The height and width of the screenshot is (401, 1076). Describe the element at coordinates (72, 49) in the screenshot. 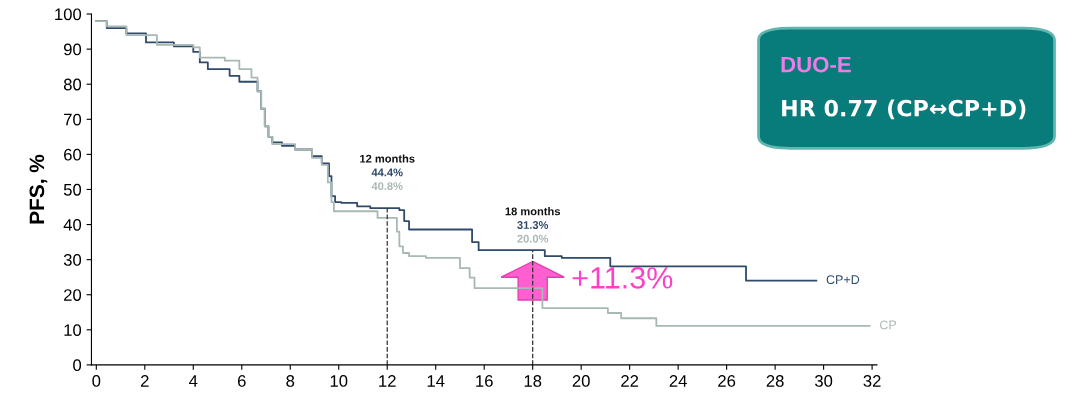

I see `y-tick-label: 90` at that location.